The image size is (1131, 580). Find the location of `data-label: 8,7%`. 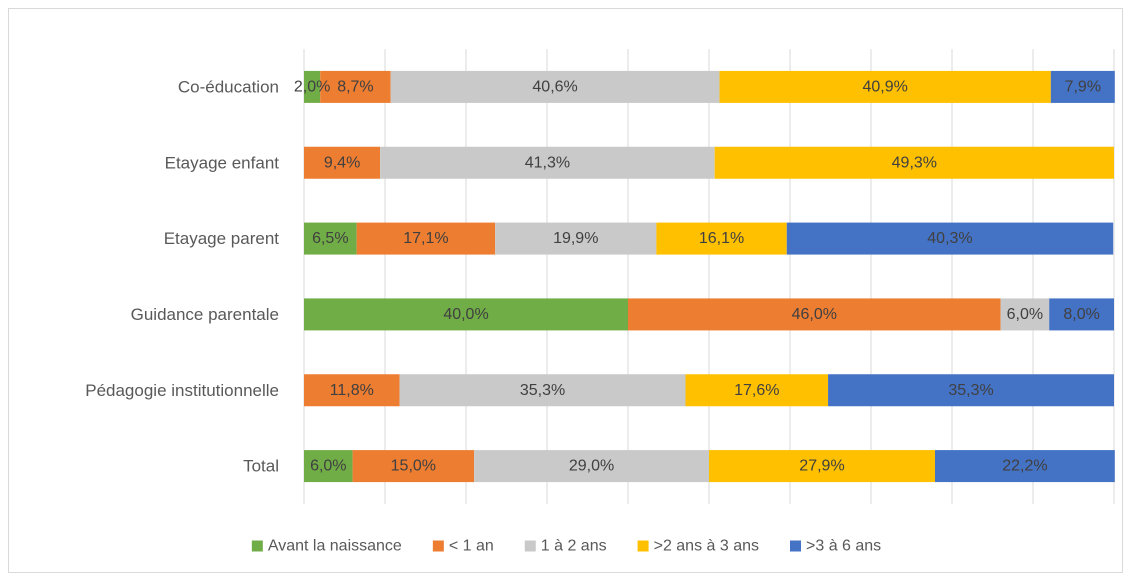

data-label: 8,7% is located at coordinates (355, 86).